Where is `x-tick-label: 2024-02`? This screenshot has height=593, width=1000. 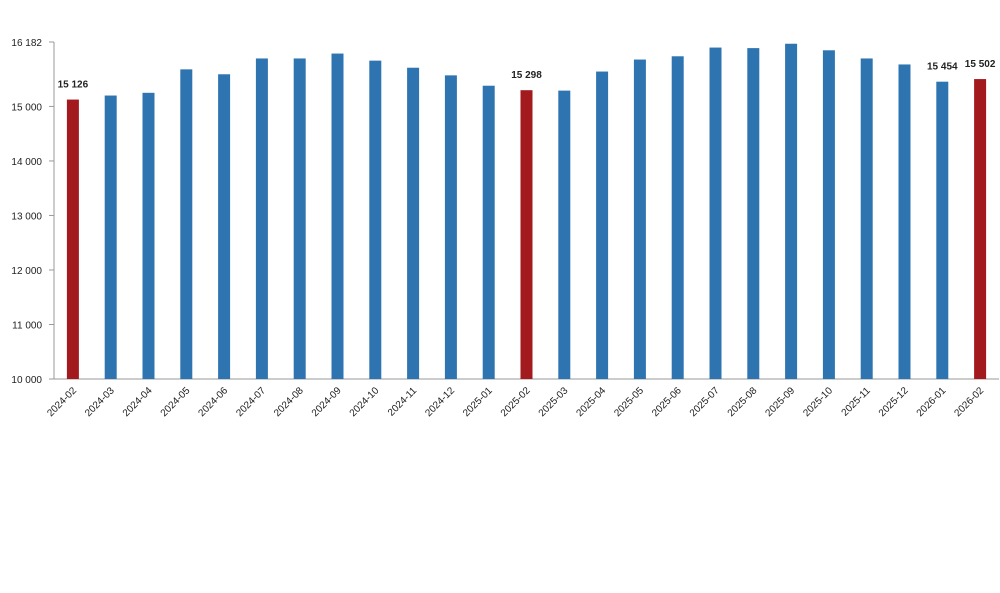 x-tick-label: 2024-02 is located at coordinates (62, 402).